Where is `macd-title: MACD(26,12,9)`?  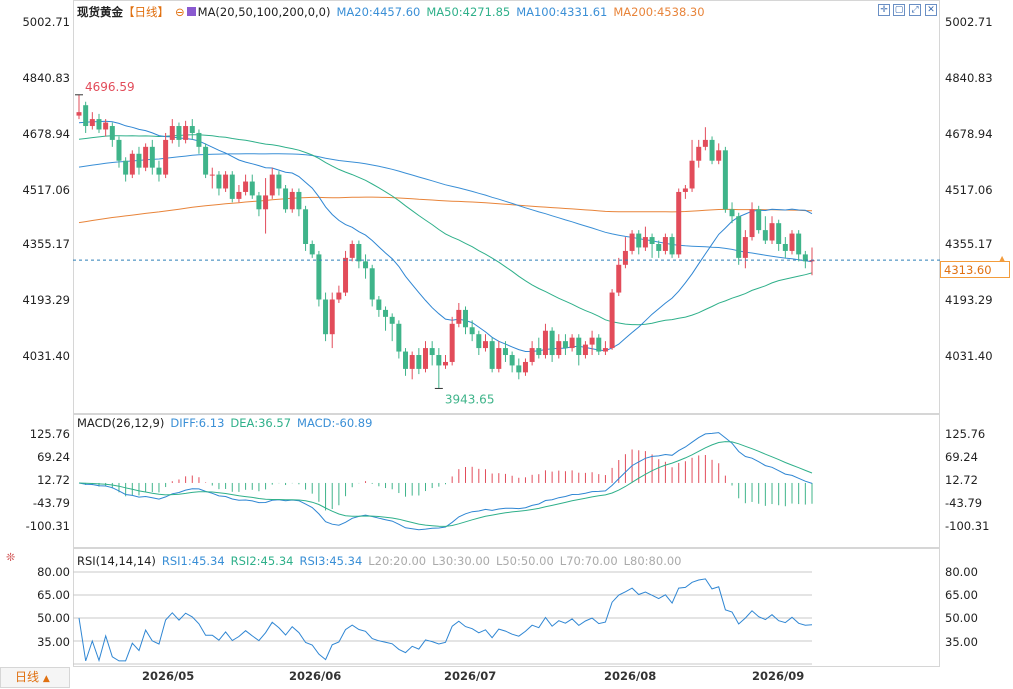
macd-title: MACD(26,12,9) is located at coordinates (121, 423).